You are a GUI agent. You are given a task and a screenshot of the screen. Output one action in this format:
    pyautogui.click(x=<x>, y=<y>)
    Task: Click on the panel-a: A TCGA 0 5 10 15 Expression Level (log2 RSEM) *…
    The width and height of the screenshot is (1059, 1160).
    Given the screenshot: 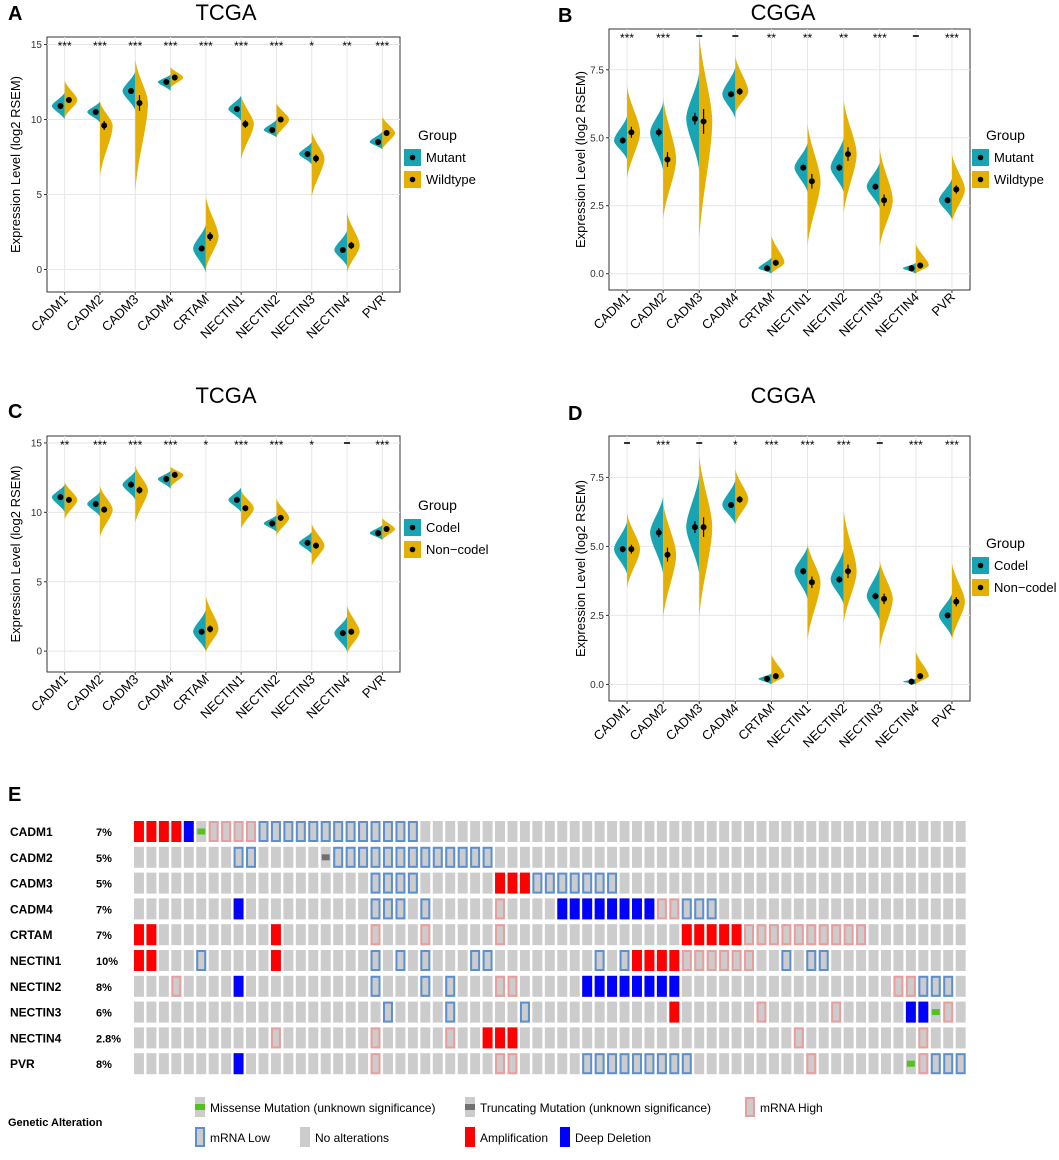 What is the action you would take?
    pyautogui.click(x=242, y=170)
    